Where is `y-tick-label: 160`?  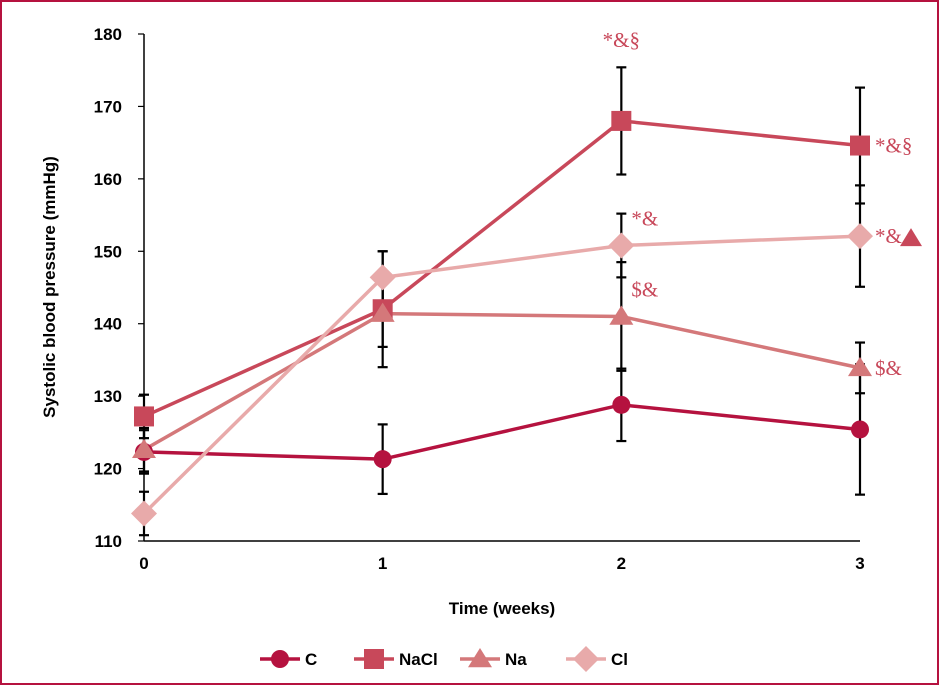
y-tick-label: 160 is located at coordinates (108, 179).